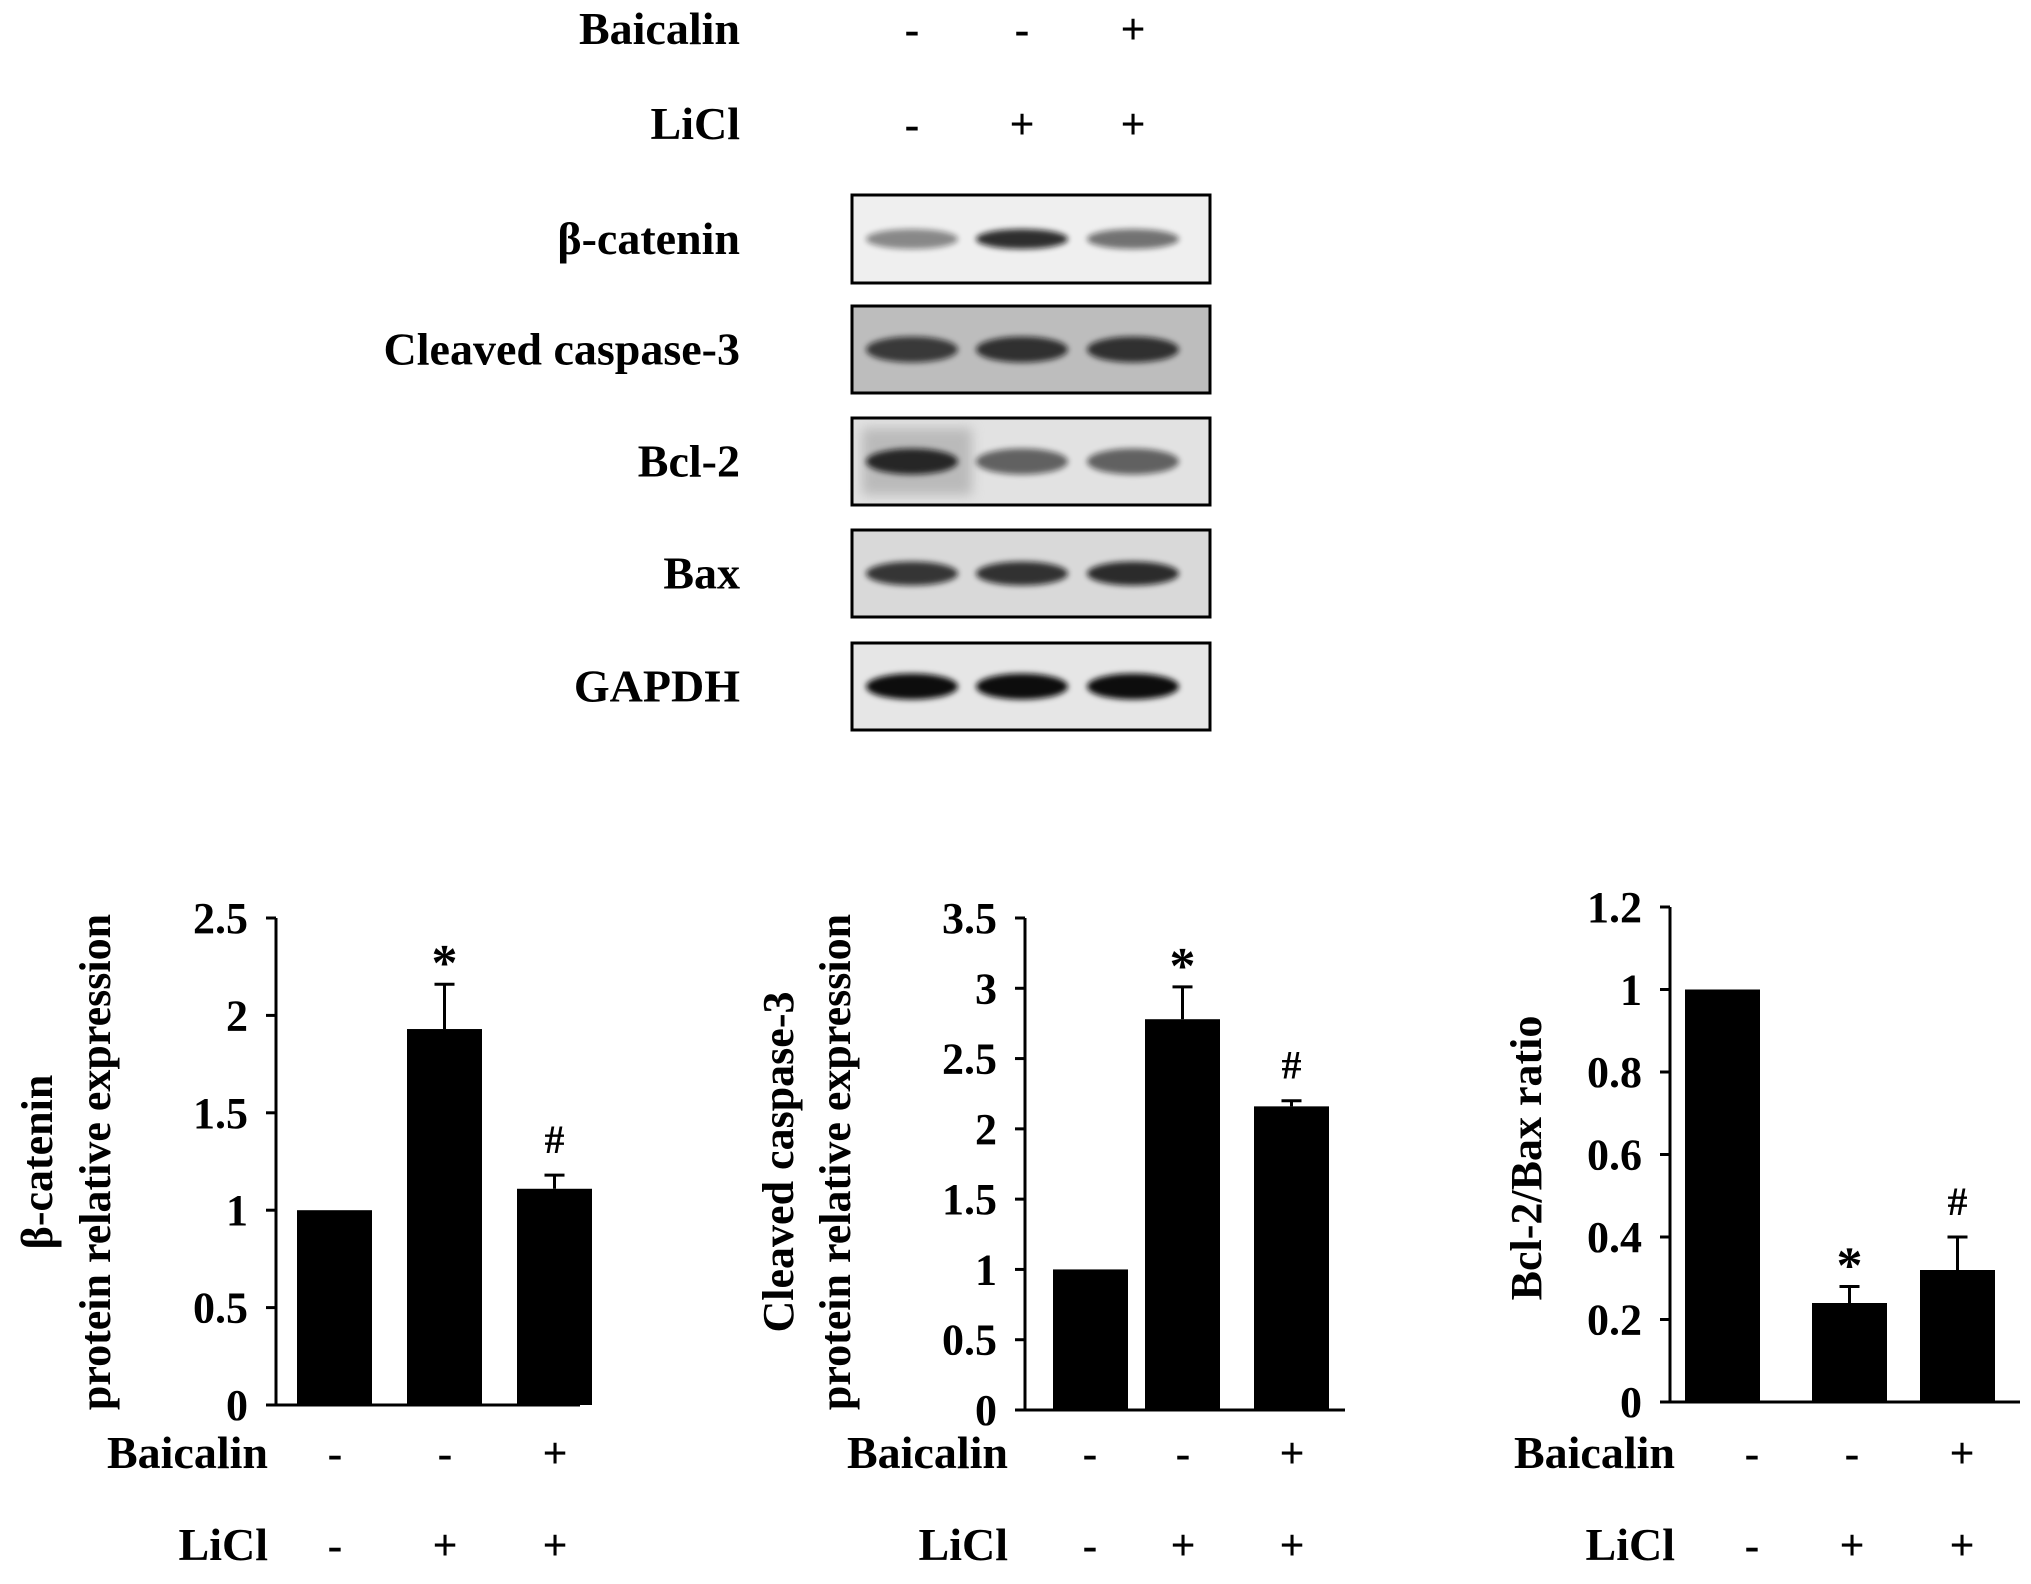 This screenshot has width=2031, height=1584. I want to click on y-axis-label: β-catenin, so click(37, 1162).